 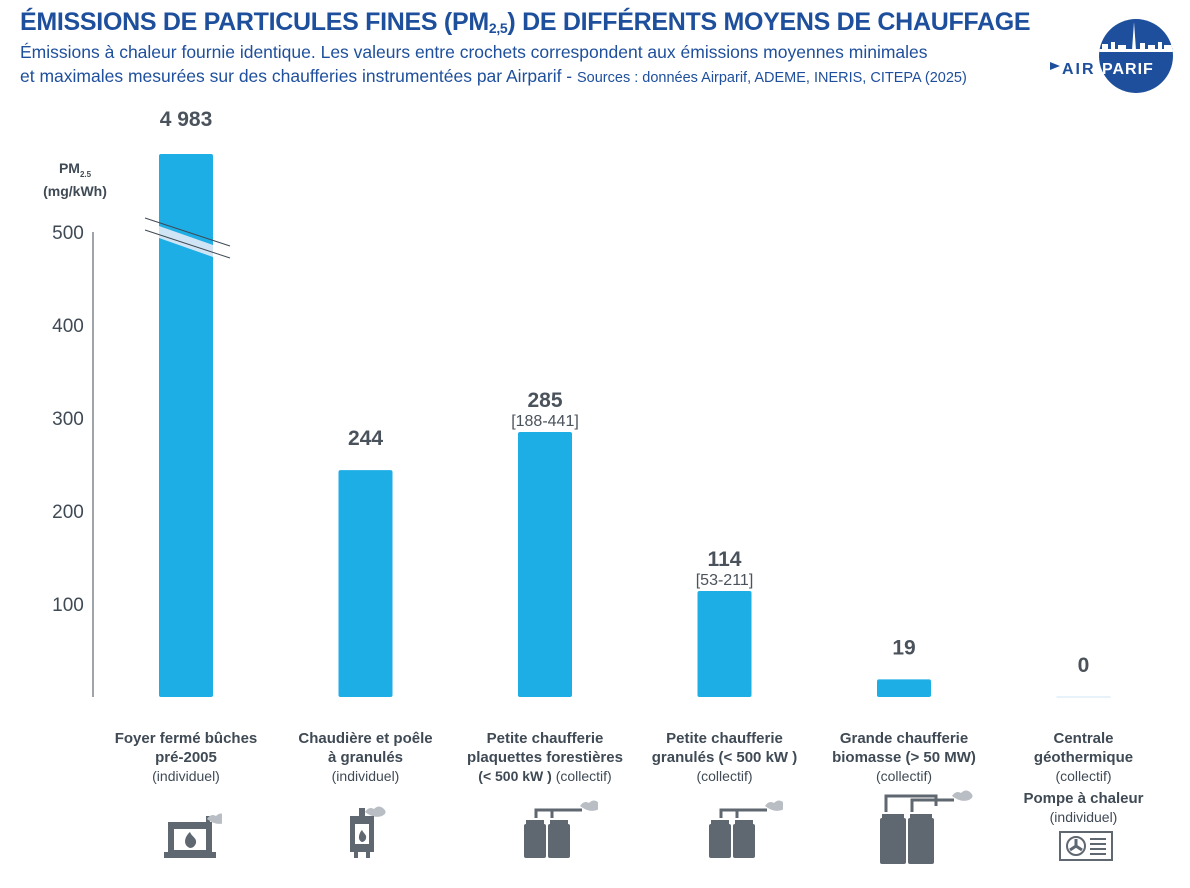 What do you see at coordinates (68, 326) in the screenshot?
I see `y-tick-label: 400` at bounding box center [68, 326].